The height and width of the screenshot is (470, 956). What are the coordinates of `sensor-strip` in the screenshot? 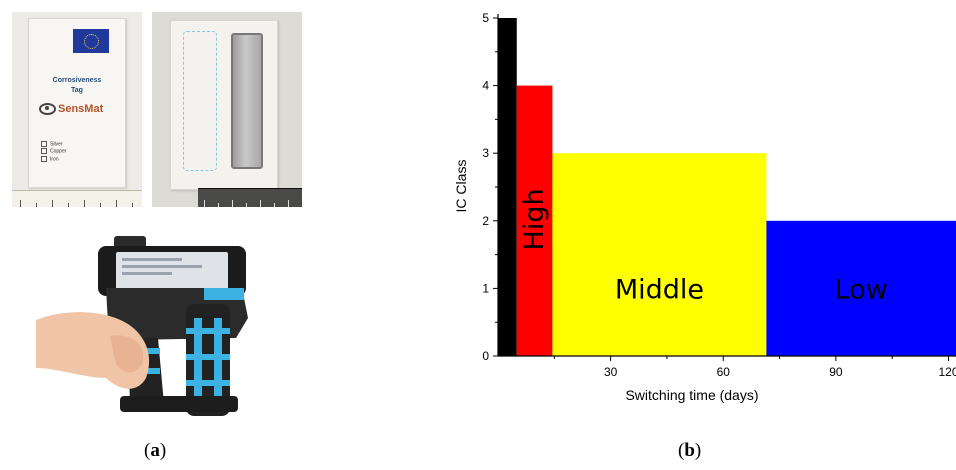 It's located at (247, 101).